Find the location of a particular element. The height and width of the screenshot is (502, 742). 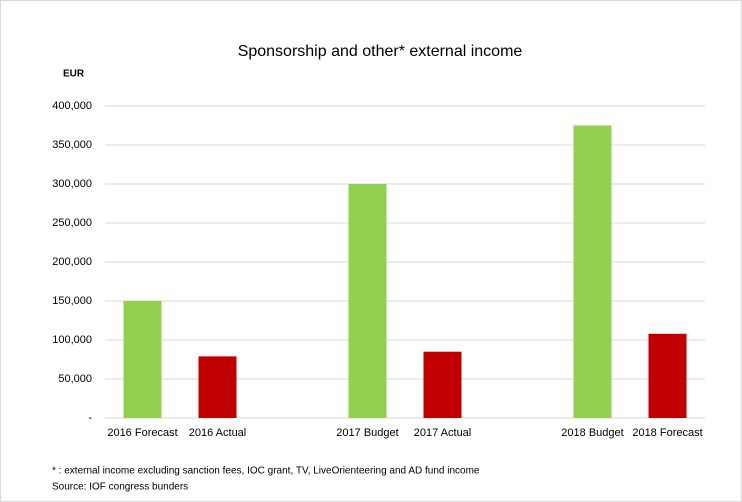

y-tick-label: 350,000 is located at coordinates (72, 145).